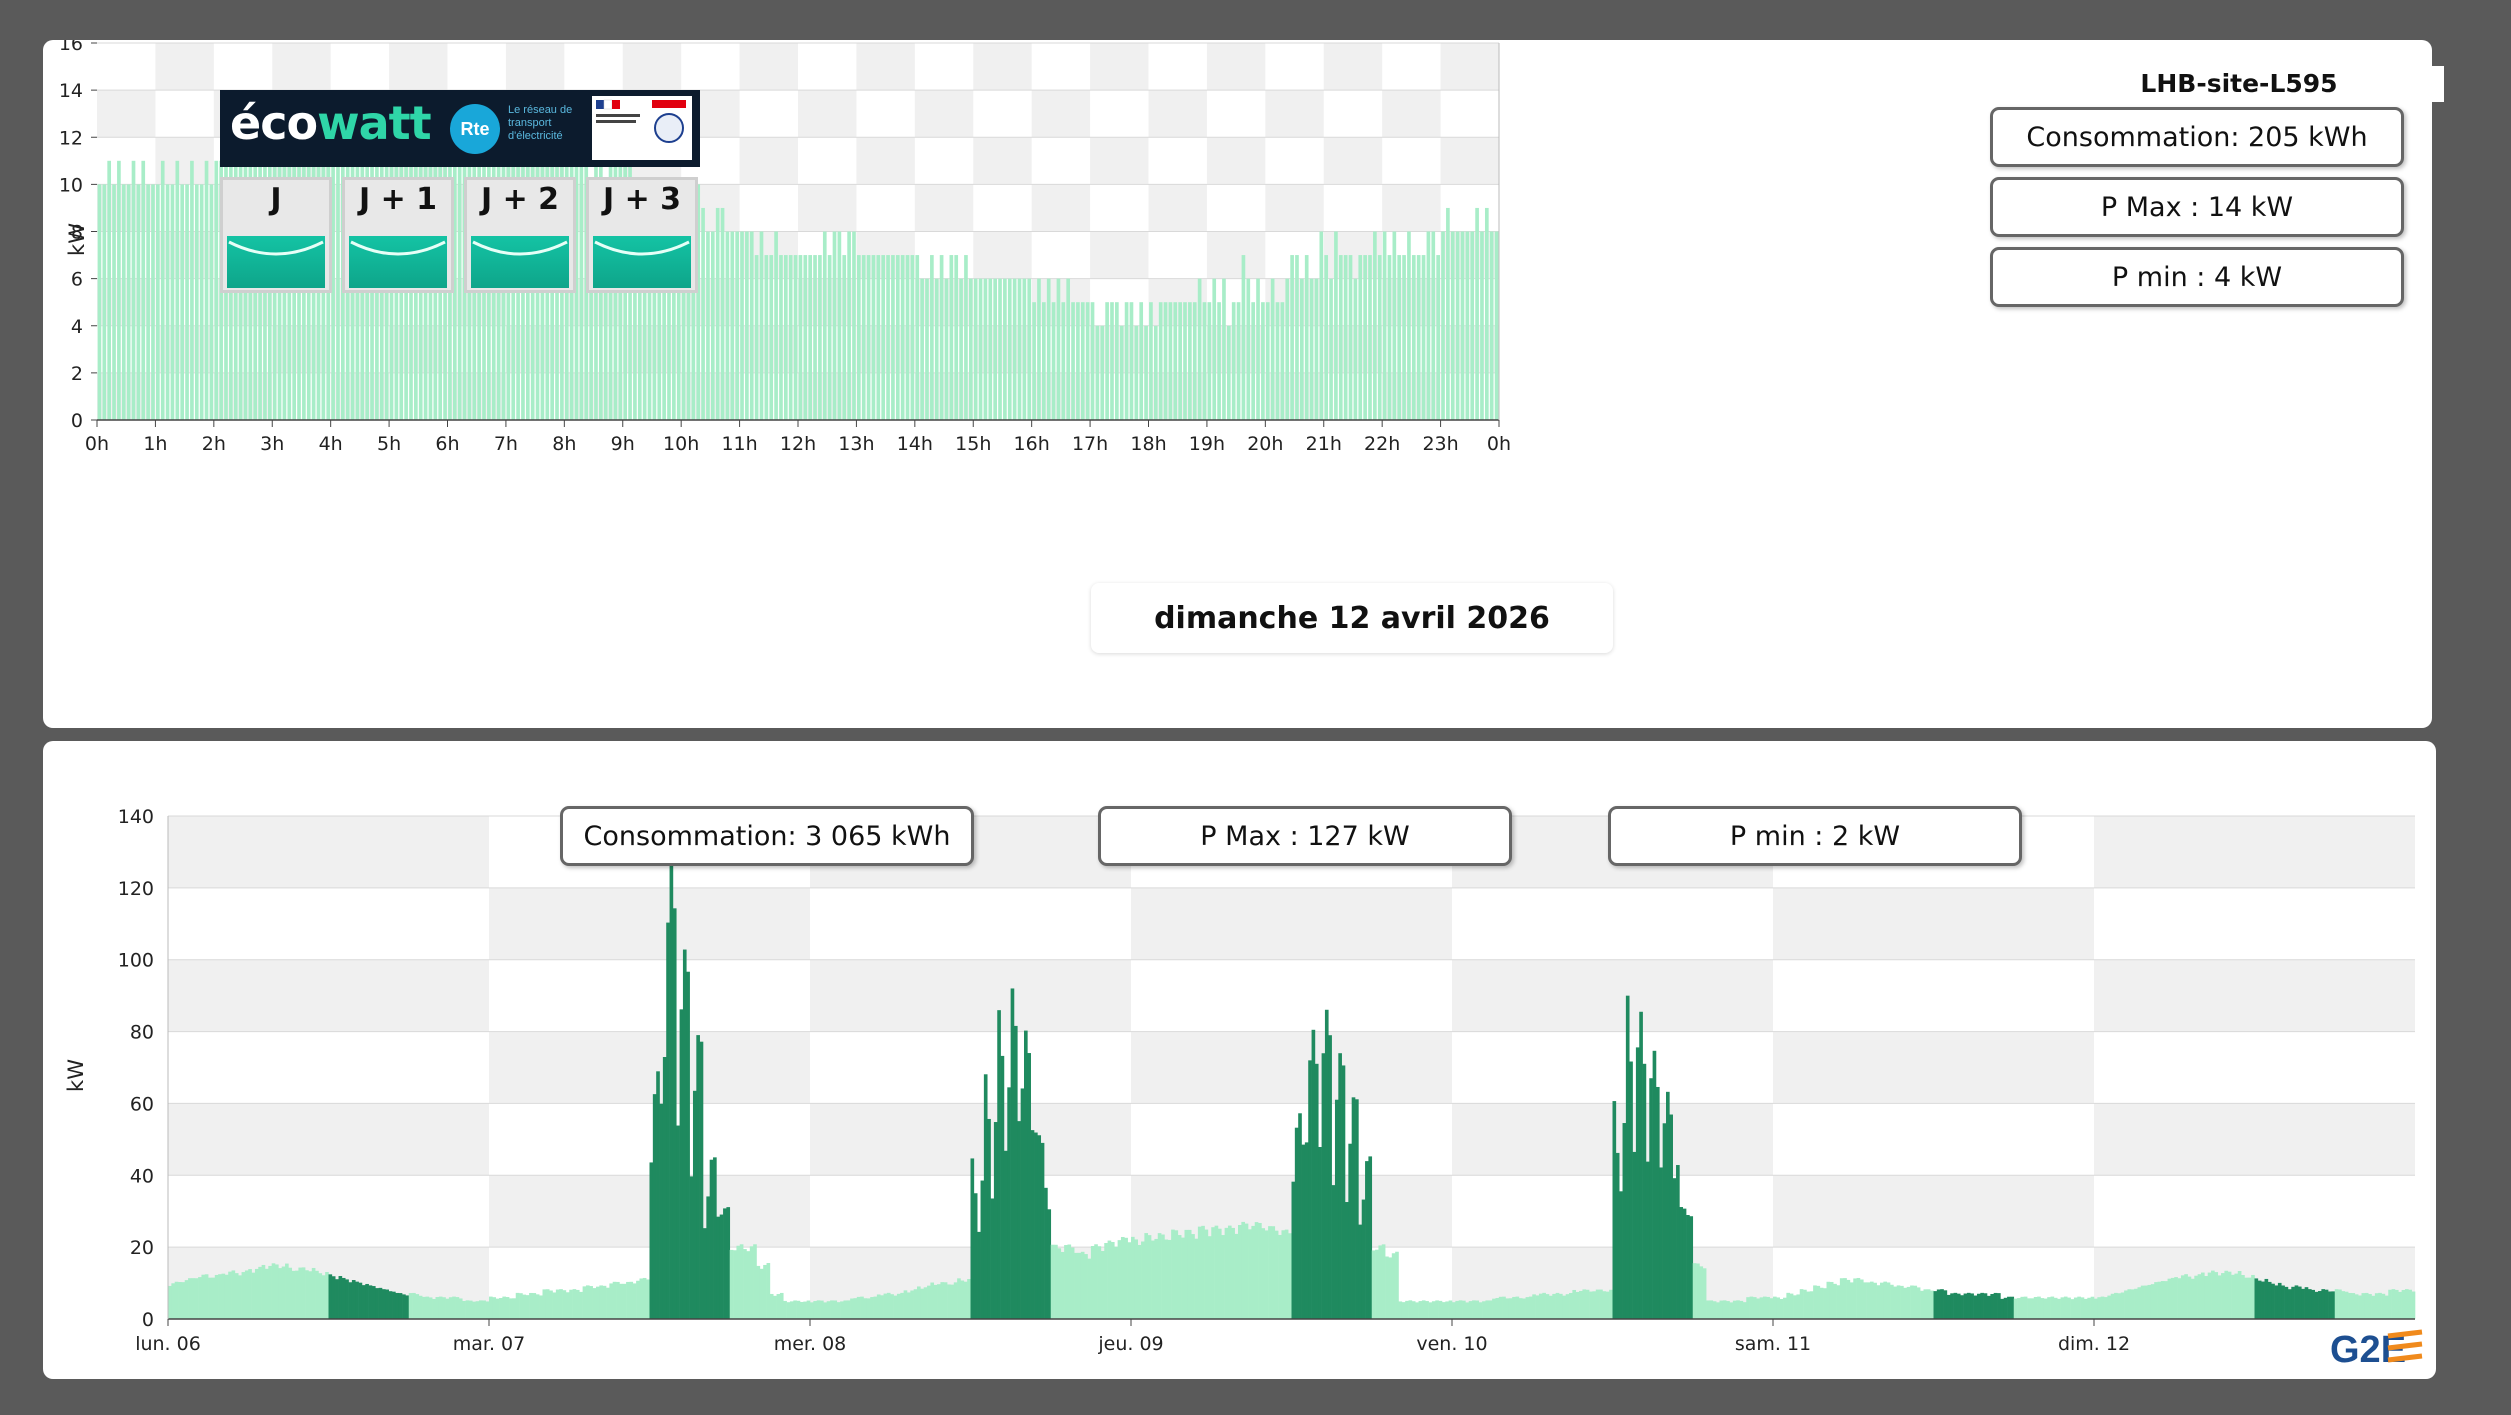  What do you see at coordinates (767, 836) in the screenshot?
I see `weekly-consumption-box: Consommation: 3 065 kWh` at bounding box center [767, 836].